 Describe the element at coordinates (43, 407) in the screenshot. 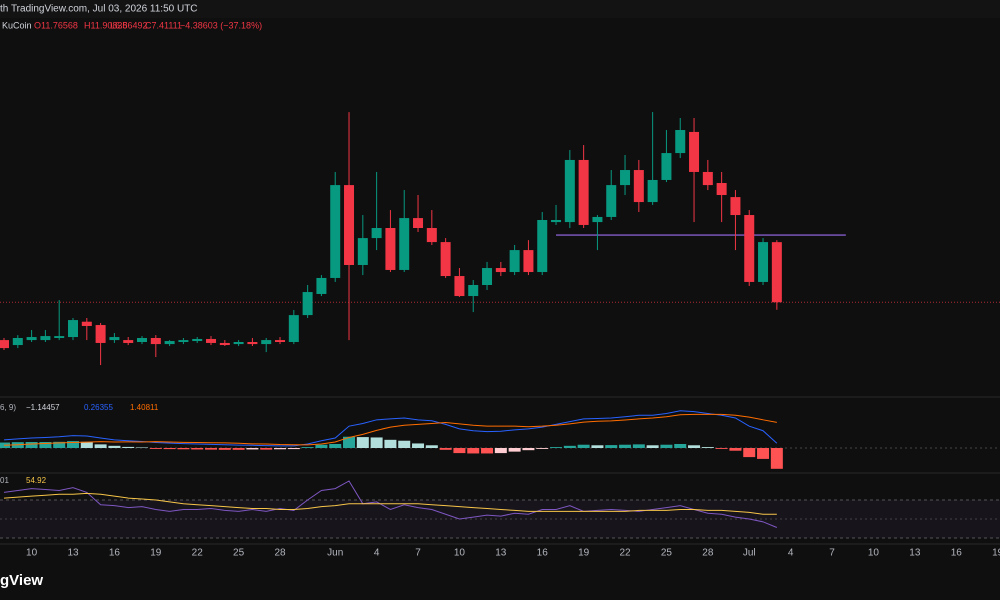

I see `macd-hist-value: −1.14457` at that location.